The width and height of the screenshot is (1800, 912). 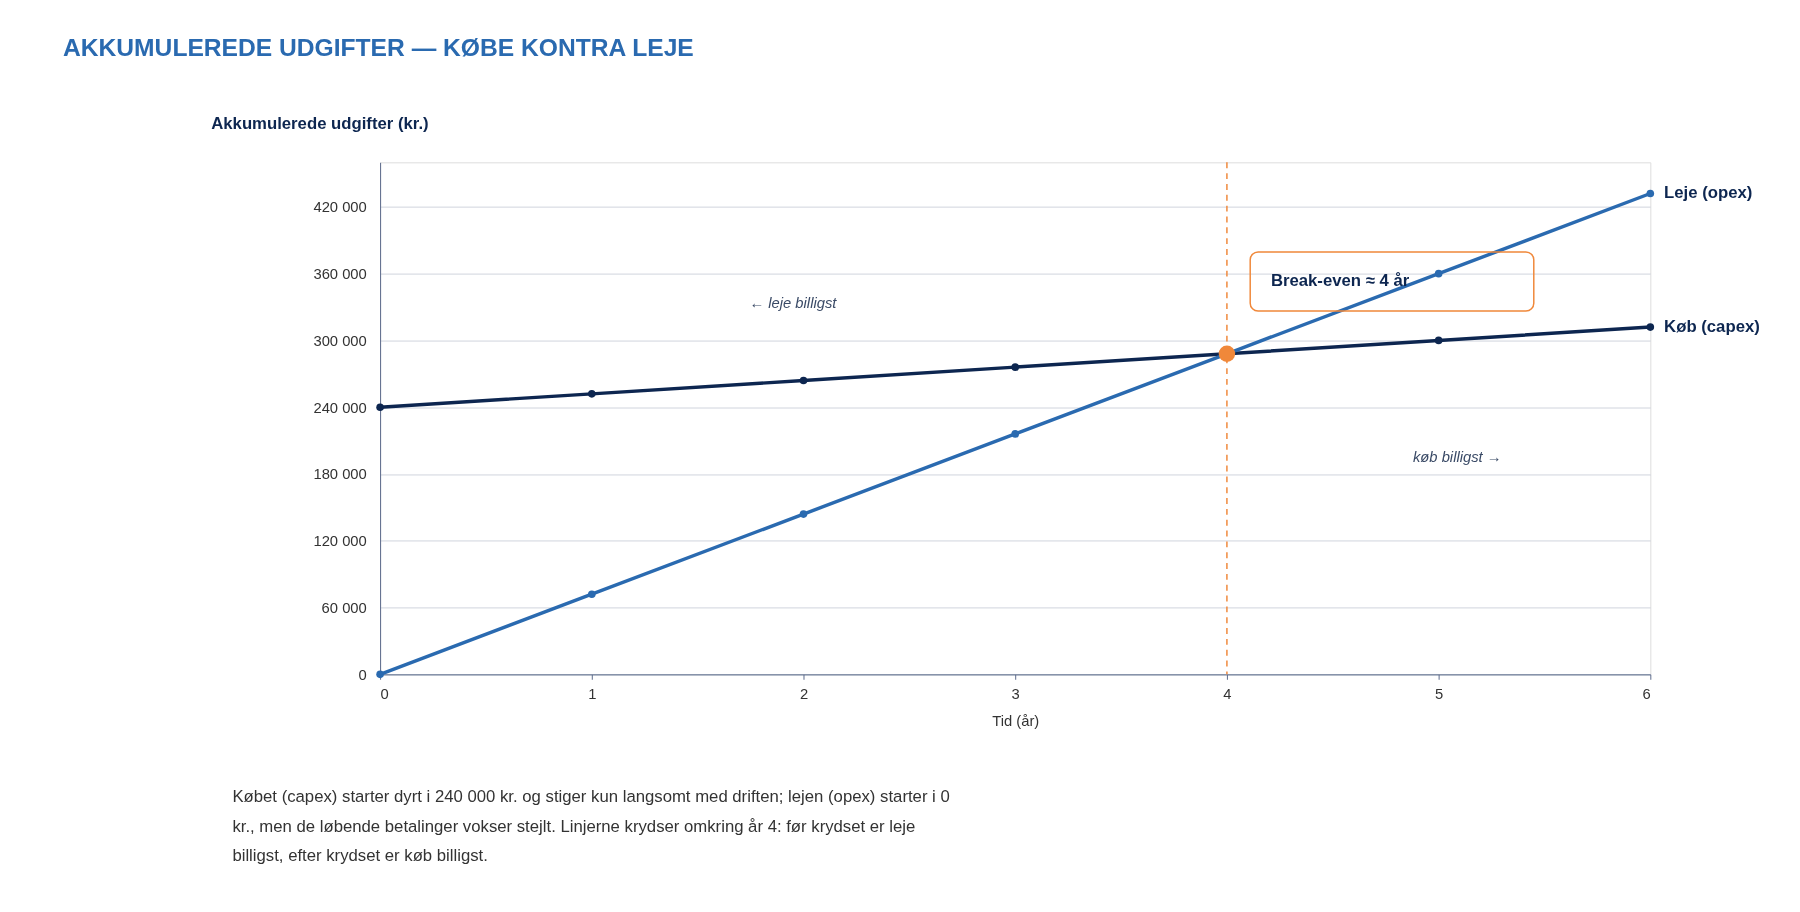 I want to click on x-tick-label: 2, so click(x=804, y=694).